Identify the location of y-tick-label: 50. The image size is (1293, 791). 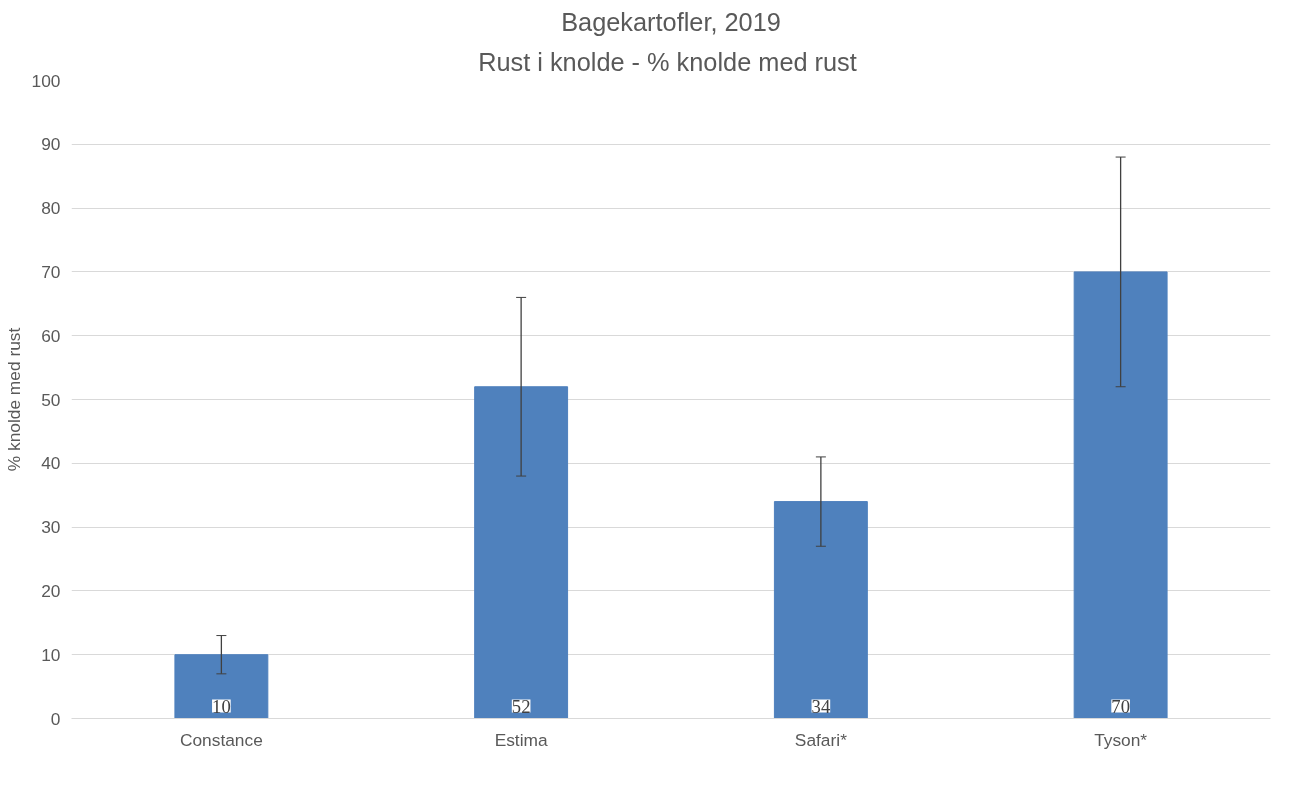
(51, 399).